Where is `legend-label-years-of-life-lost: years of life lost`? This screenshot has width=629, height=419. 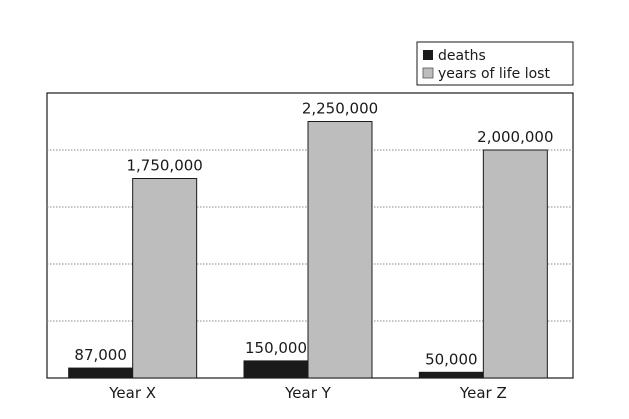 legend-label-years-of-life-lost: years of life lost is located at coordinates (494, 74).